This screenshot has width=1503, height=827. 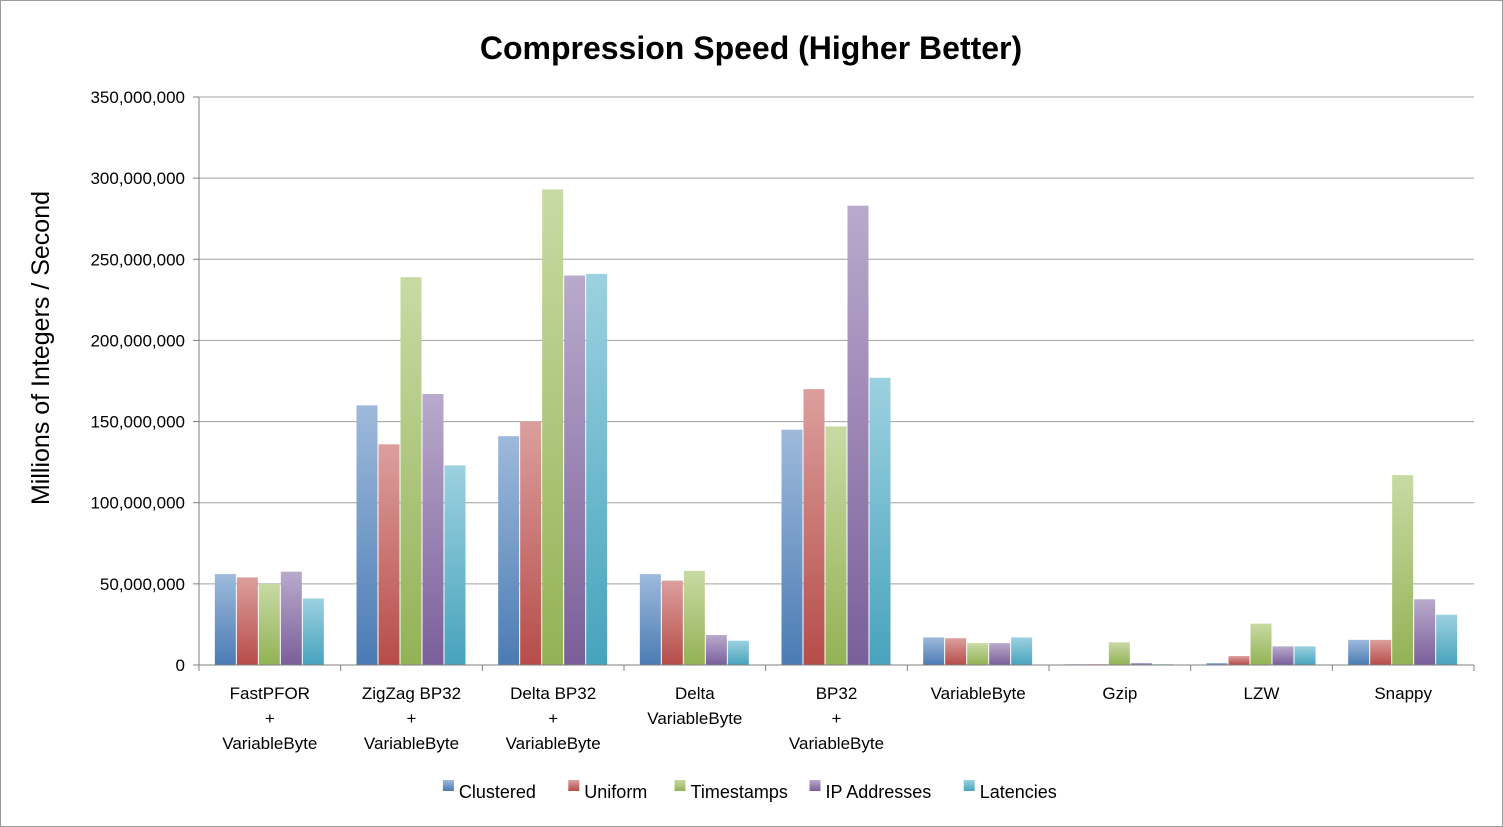 I want to click on x-category-label: Snappy, so click(x=1403, y=693).